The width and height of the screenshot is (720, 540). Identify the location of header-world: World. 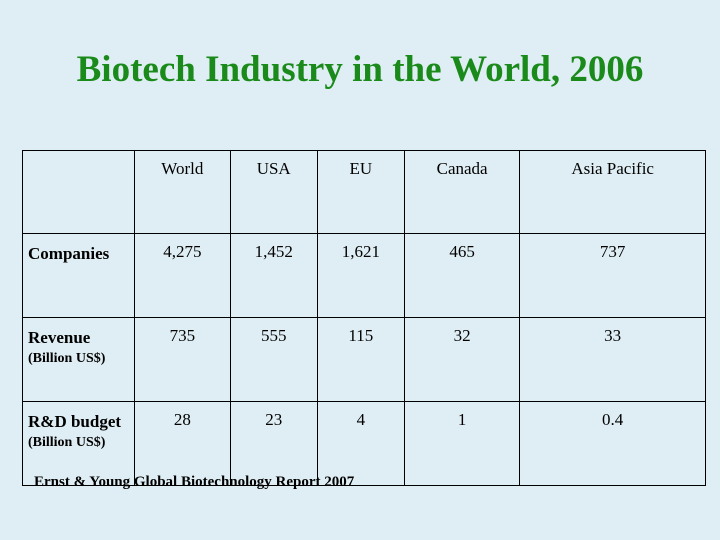
(182, 192).